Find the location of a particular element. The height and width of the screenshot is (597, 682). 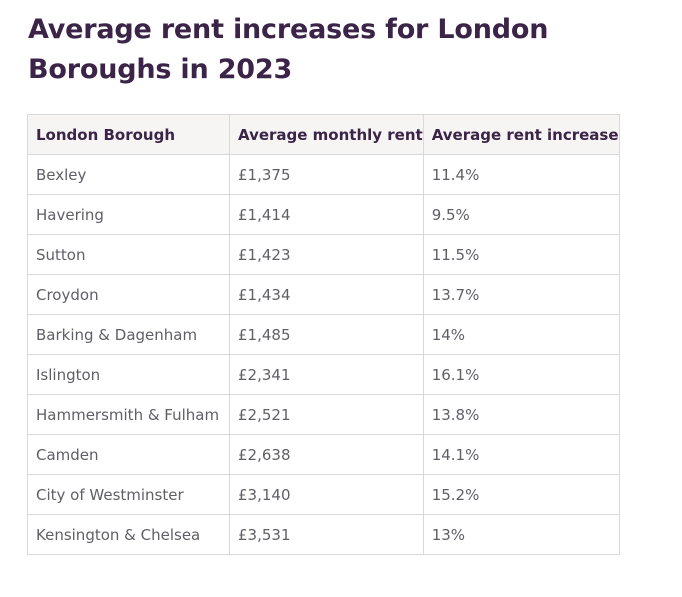

borough-cell: Sutton is located at coordinates (128, 254).